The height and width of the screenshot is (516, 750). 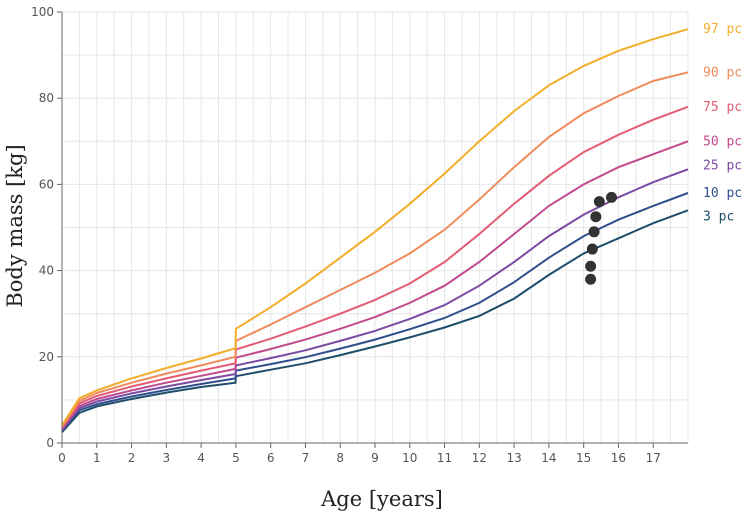 What do you see at coordinates (306, 458) in the screenshot?
I see `x-tick-label: 7` at bounding box center [306, 458].